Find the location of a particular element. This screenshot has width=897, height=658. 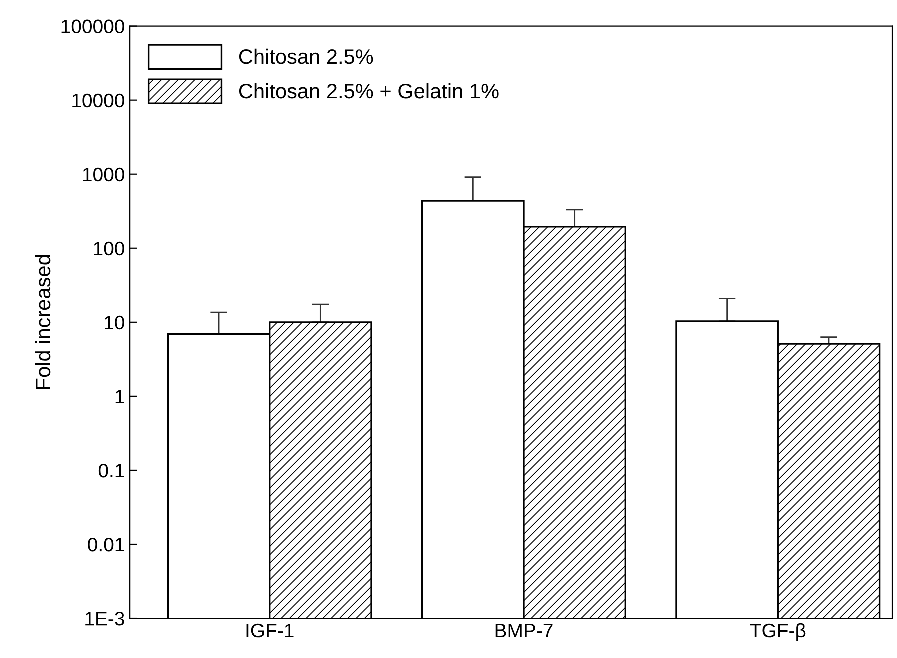

y-axis-title: Fold increased is located at coordinates (43, 322).